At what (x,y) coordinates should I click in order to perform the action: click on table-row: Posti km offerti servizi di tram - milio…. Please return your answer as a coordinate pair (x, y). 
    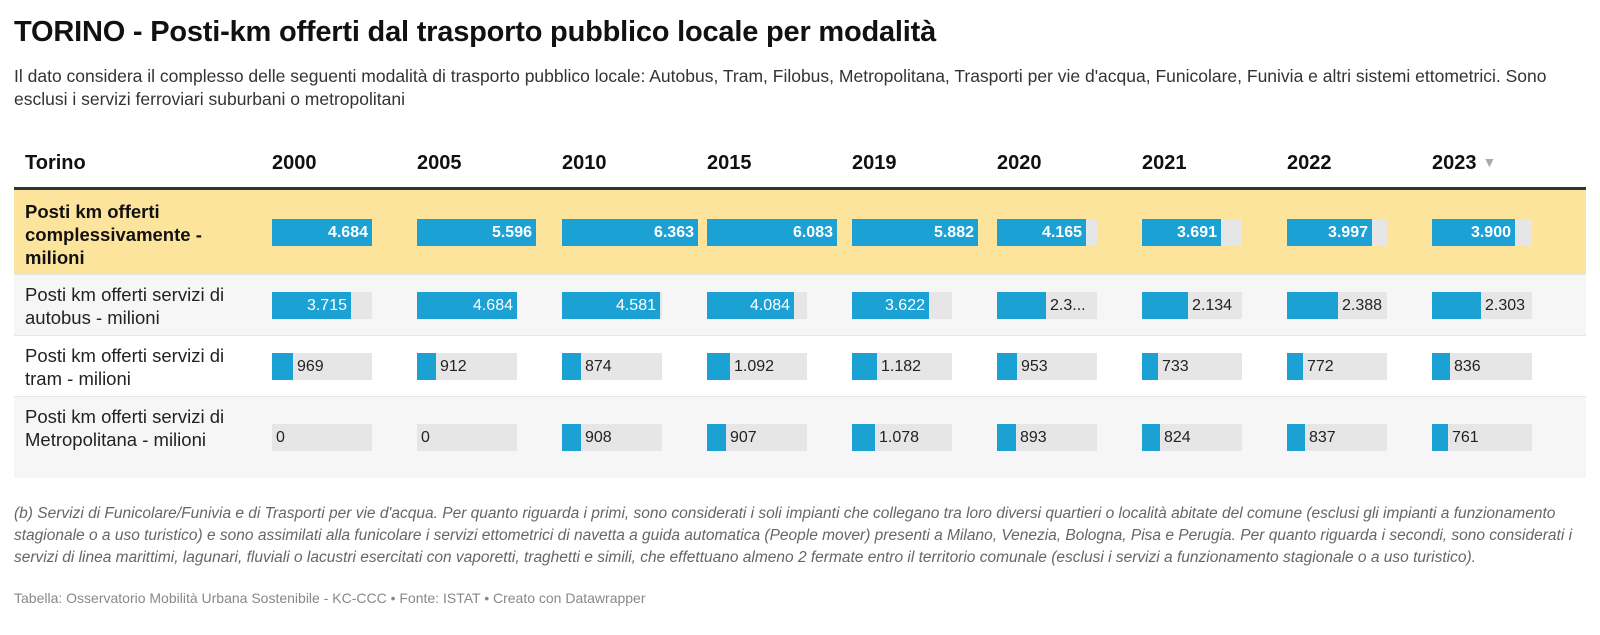
    Looking at the image, I should click on (800, 366).